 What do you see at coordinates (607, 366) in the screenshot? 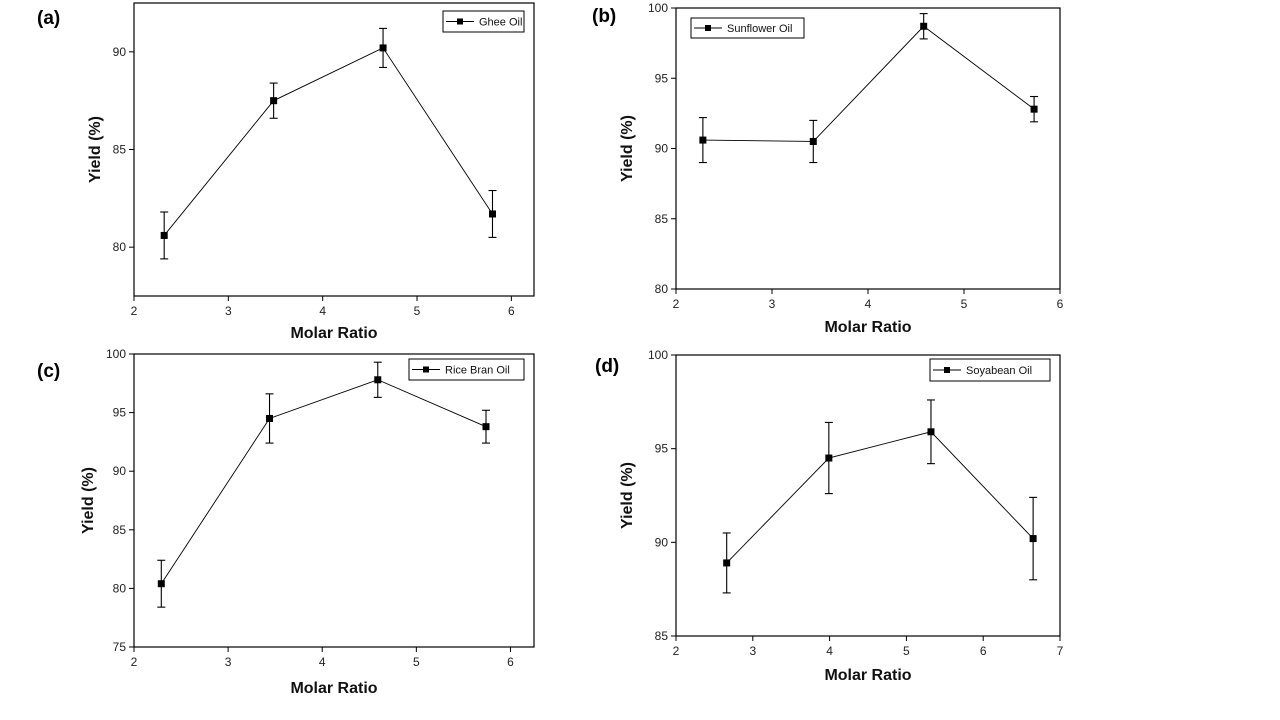
I see `panel-label-d: (d)` at bounding box center [607, 366].